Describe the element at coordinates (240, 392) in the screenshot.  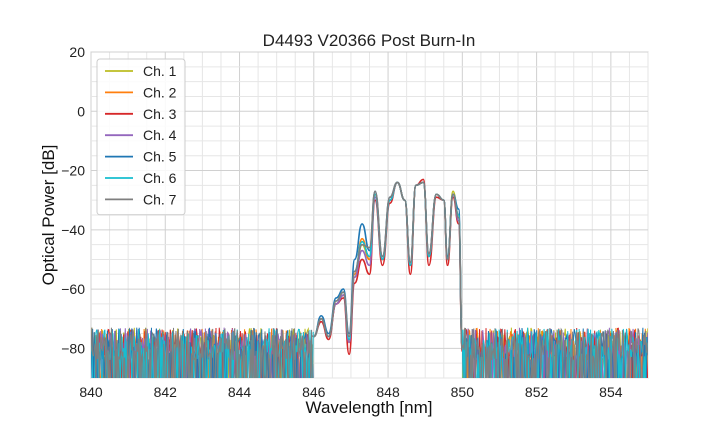
I see `x-tick-label: 844` at that location.